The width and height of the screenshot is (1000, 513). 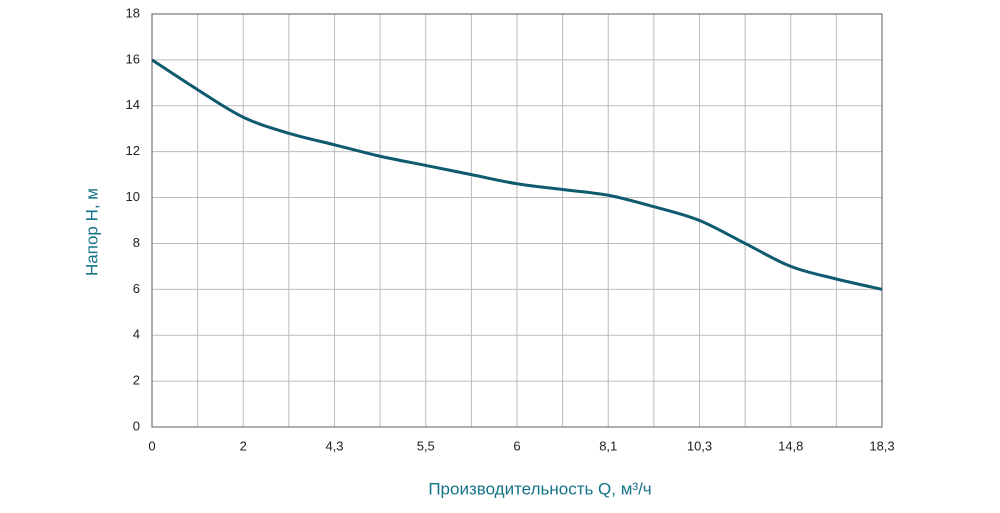 I want to click on y-tick-label: 16, so click(x=133, y=58).